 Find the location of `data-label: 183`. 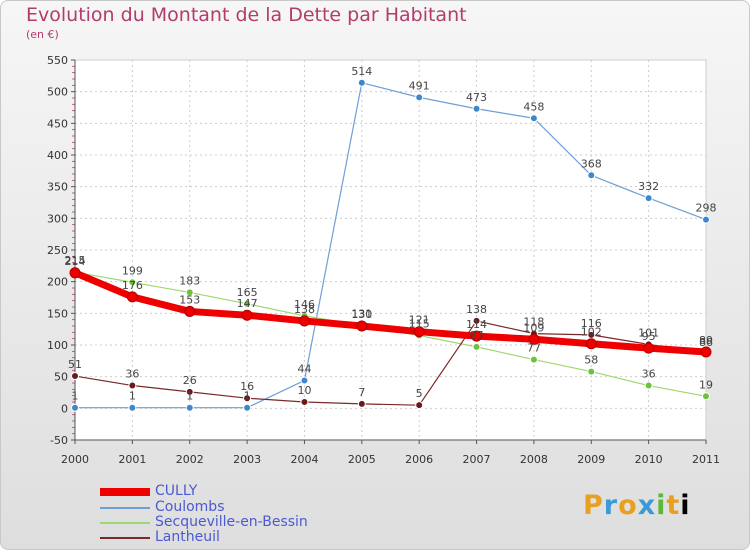

data-label: 183 is located at coordinates (189, 280).